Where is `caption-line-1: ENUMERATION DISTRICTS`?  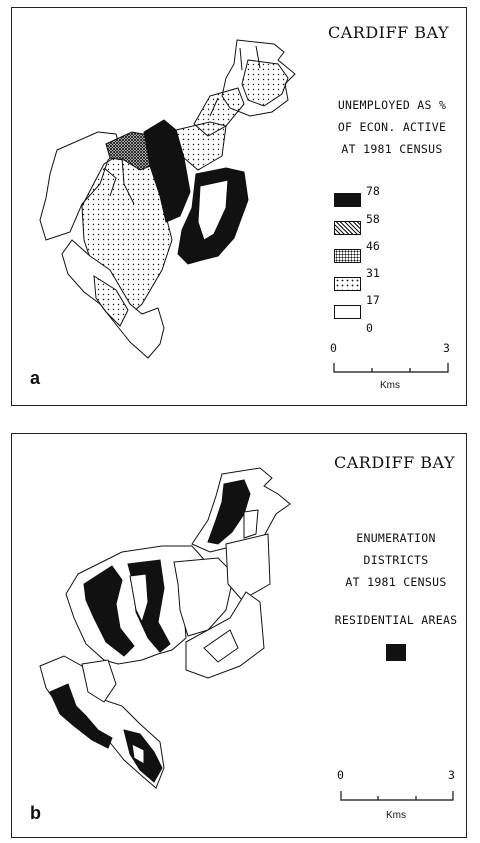 caption-line-1: ENUMERATION DISTRICTS is located at coordinates (396, 549).